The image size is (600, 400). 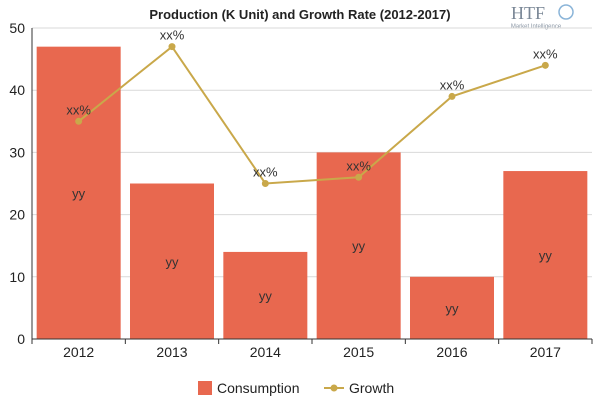 I want to click on y-tick-label: 40, so click(x=17, y=90).